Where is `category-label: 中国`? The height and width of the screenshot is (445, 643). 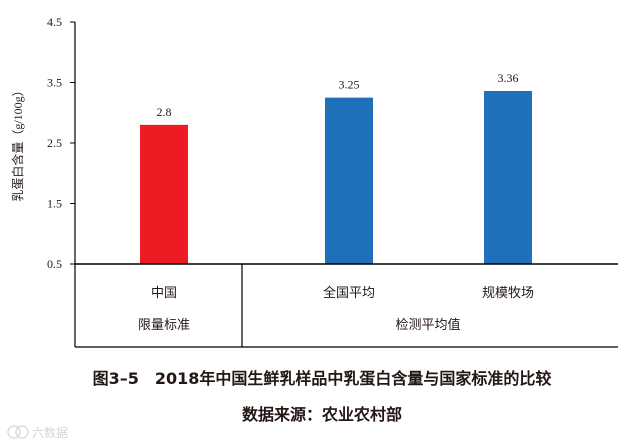
category-label: 中国 is located at coordinates (164, 292).